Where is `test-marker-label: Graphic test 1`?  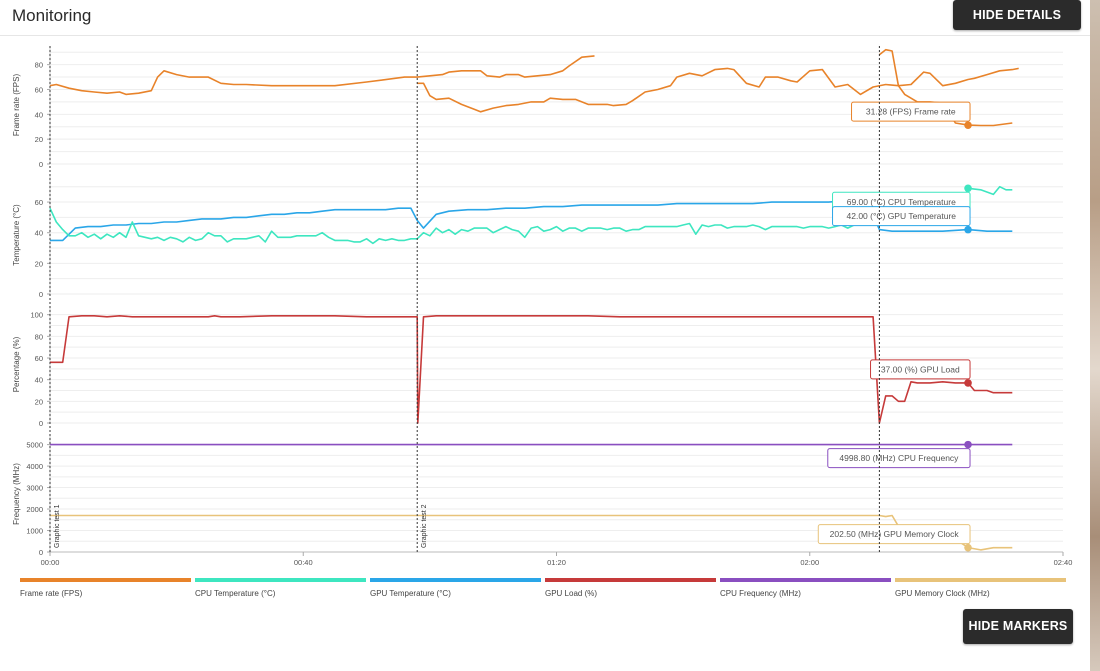 test-marker-label: Graphic test 1 is located at coordinates (57, 526).